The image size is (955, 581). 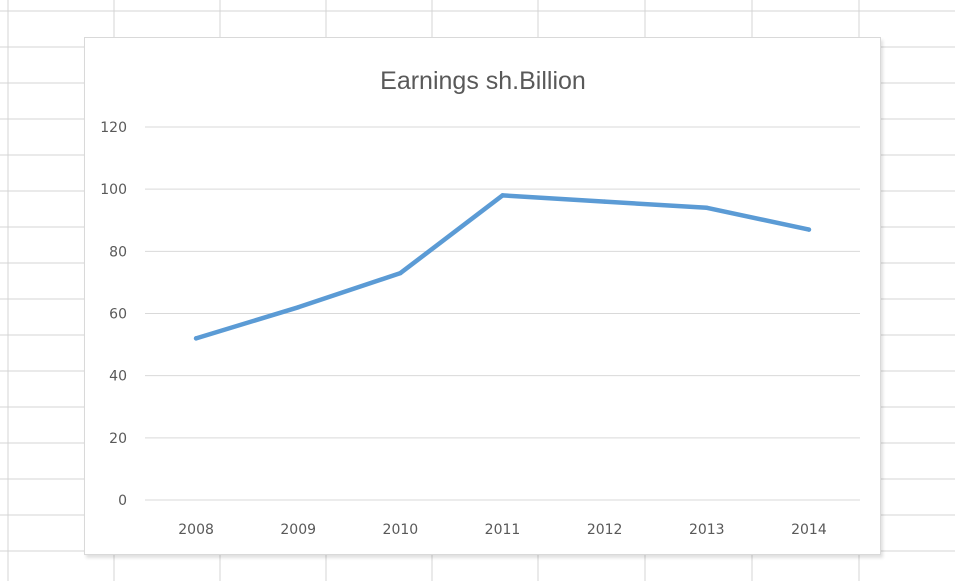 I want to click on y-tick-label: 40, so click(x=118, y=377).